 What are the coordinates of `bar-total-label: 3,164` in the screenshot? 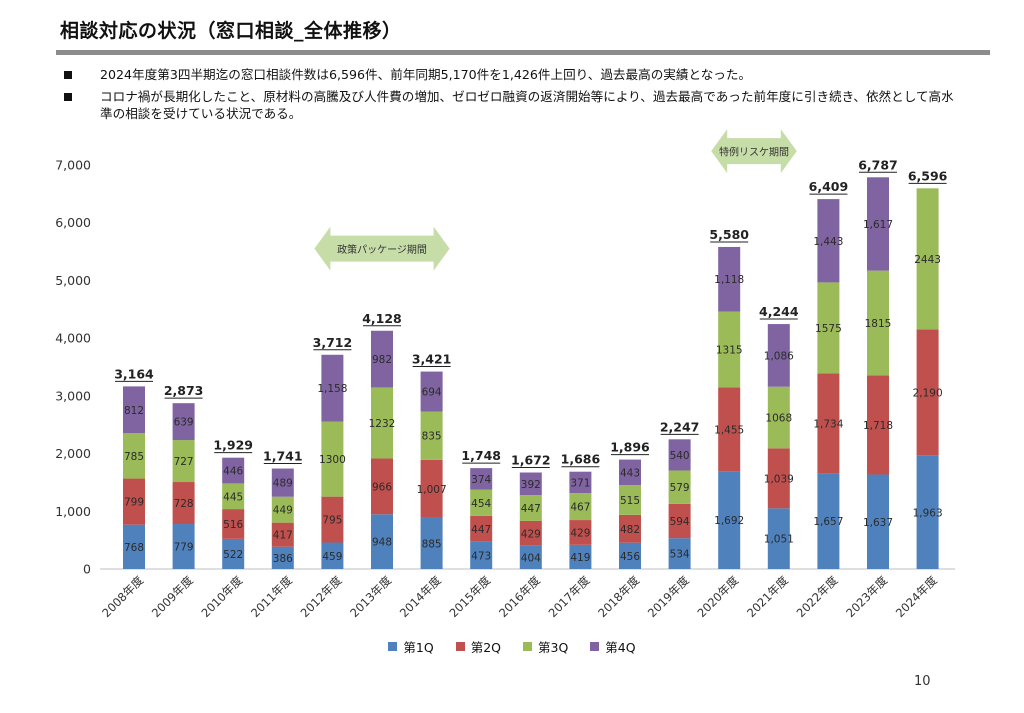 It's located at (134, 373).